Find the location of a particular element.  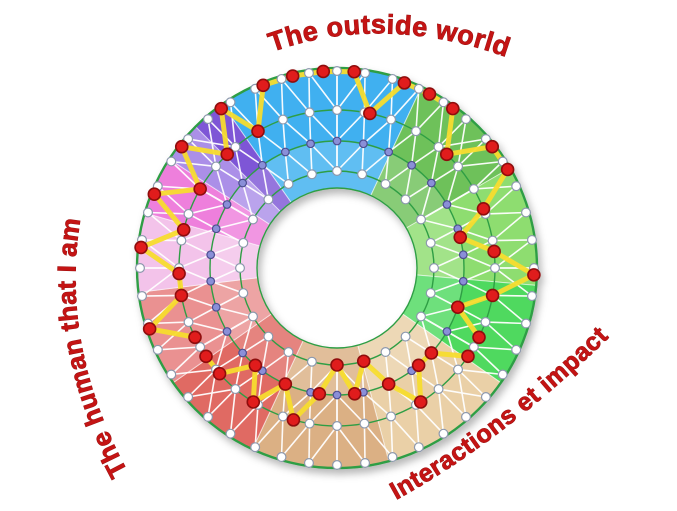

green-ring is located at coordinates (337, 268).